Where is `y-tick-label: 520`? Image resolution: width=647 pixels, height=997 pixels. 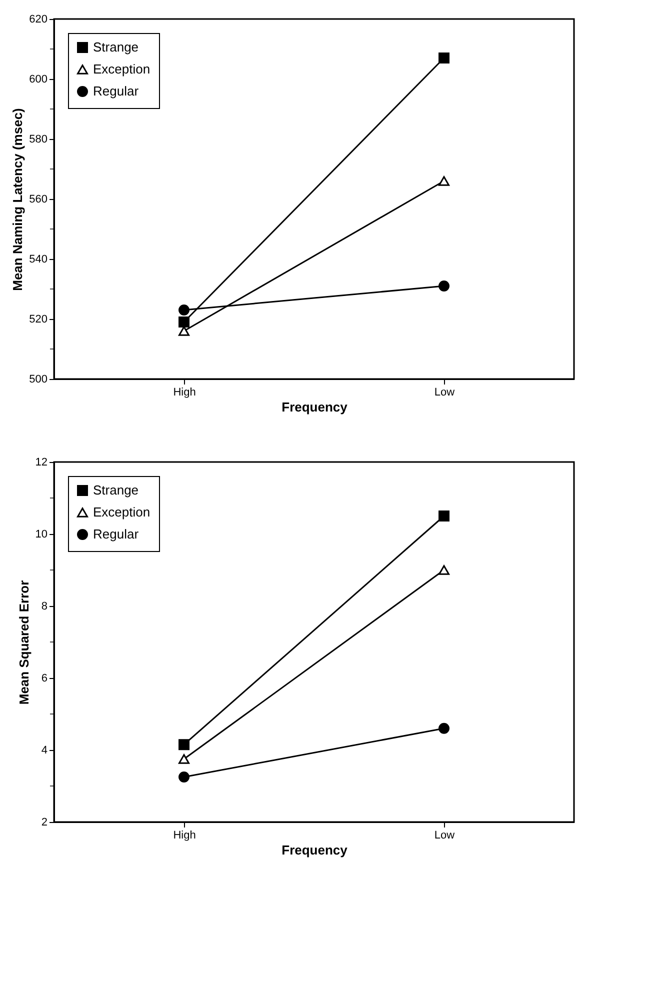 y-tick-label: 520 is located at coordinates (38, 320).